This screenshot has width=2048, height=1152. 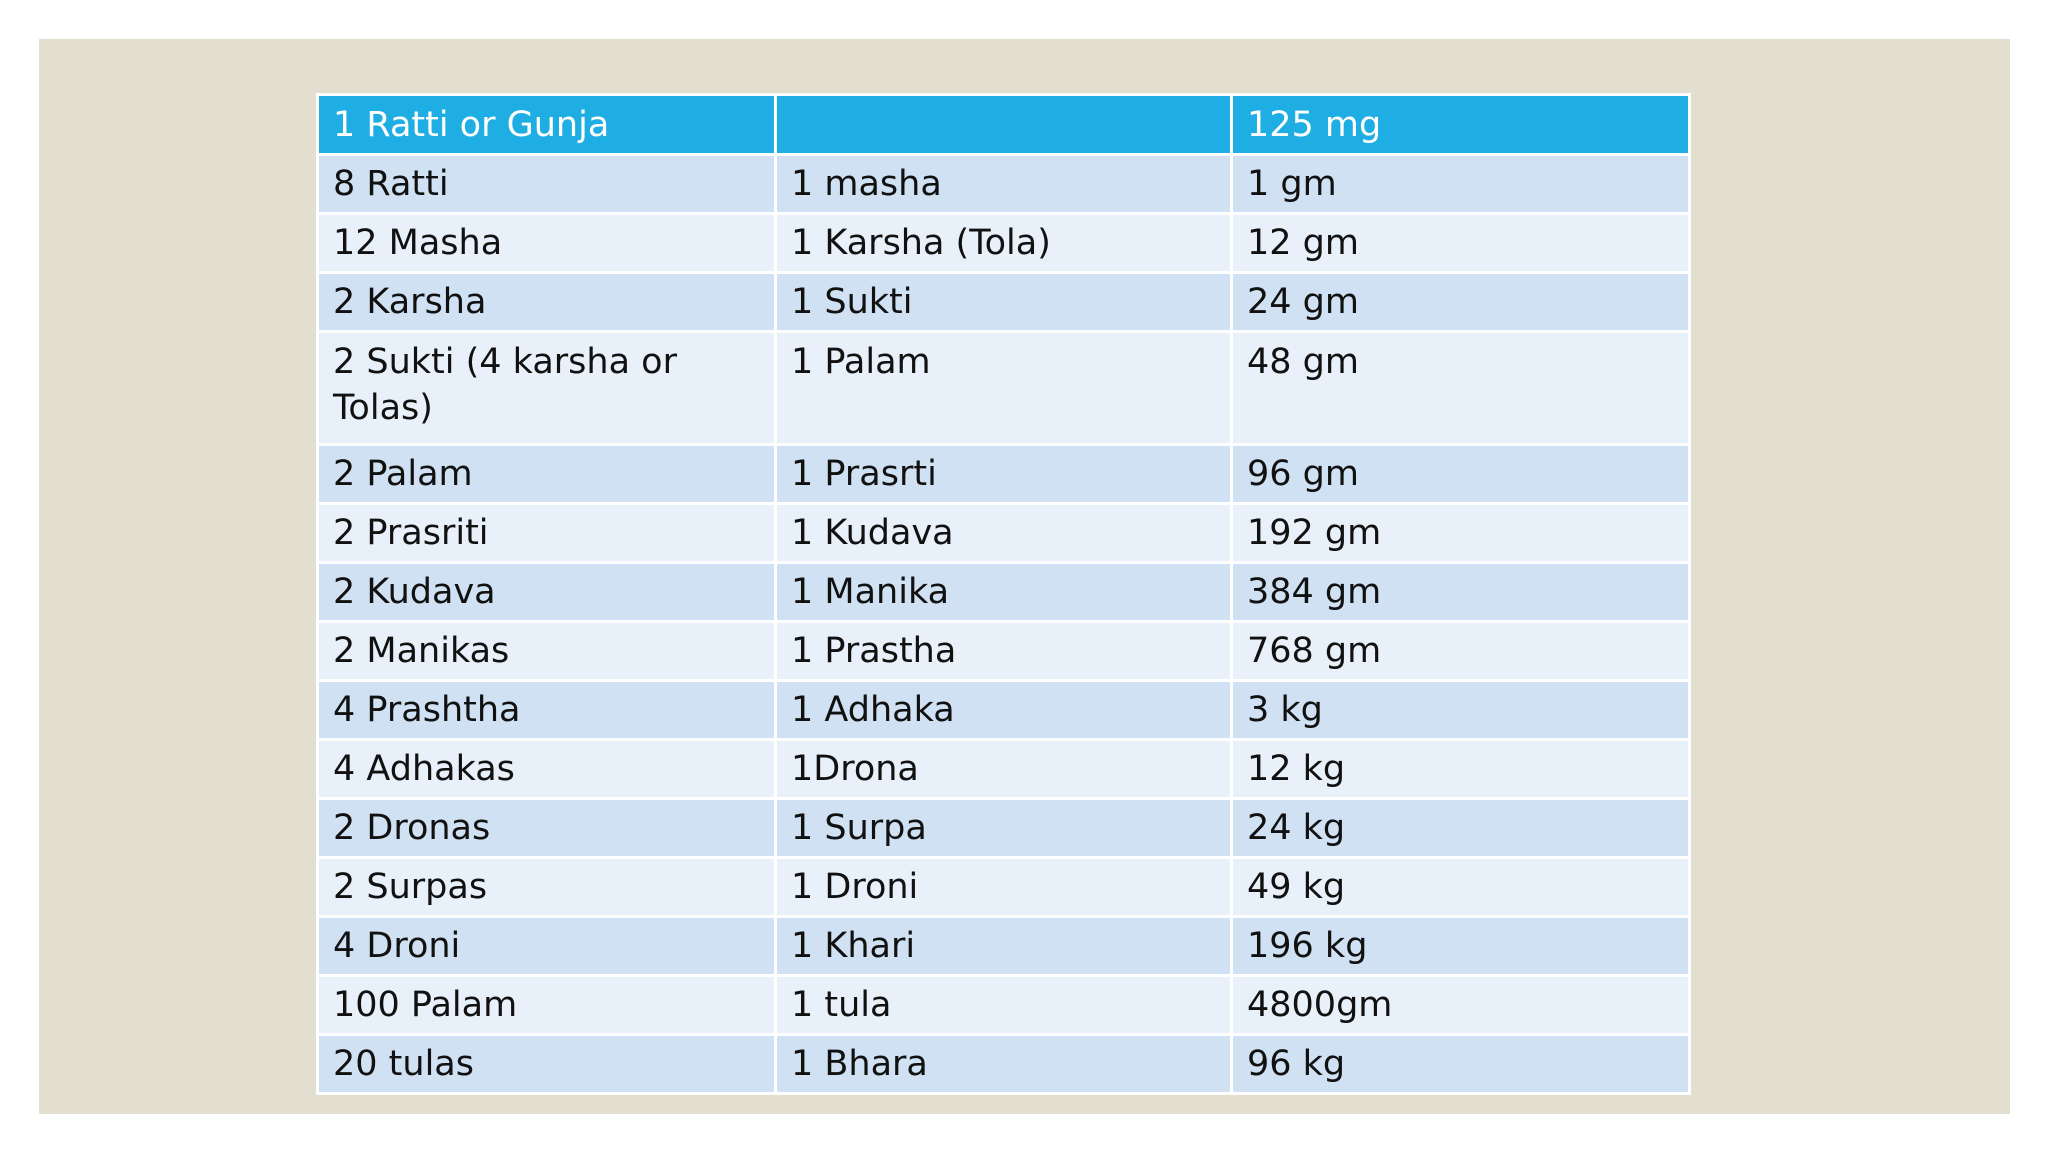 What do you see at coordinates (1460, 651) in the screenshot?
I see `metric-value-cell: 768 gm` at bounding box center [1460, 651].